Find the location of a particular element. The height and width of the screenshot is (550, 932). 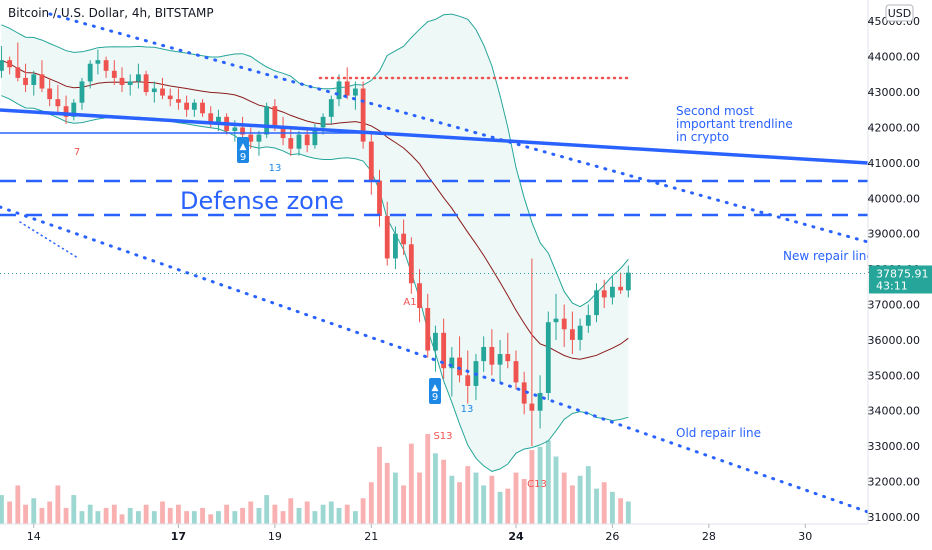

chart-title: Bitcoin / U.S. Dollar, 4h, BITSTAMP is located at coordinates (111, 13).